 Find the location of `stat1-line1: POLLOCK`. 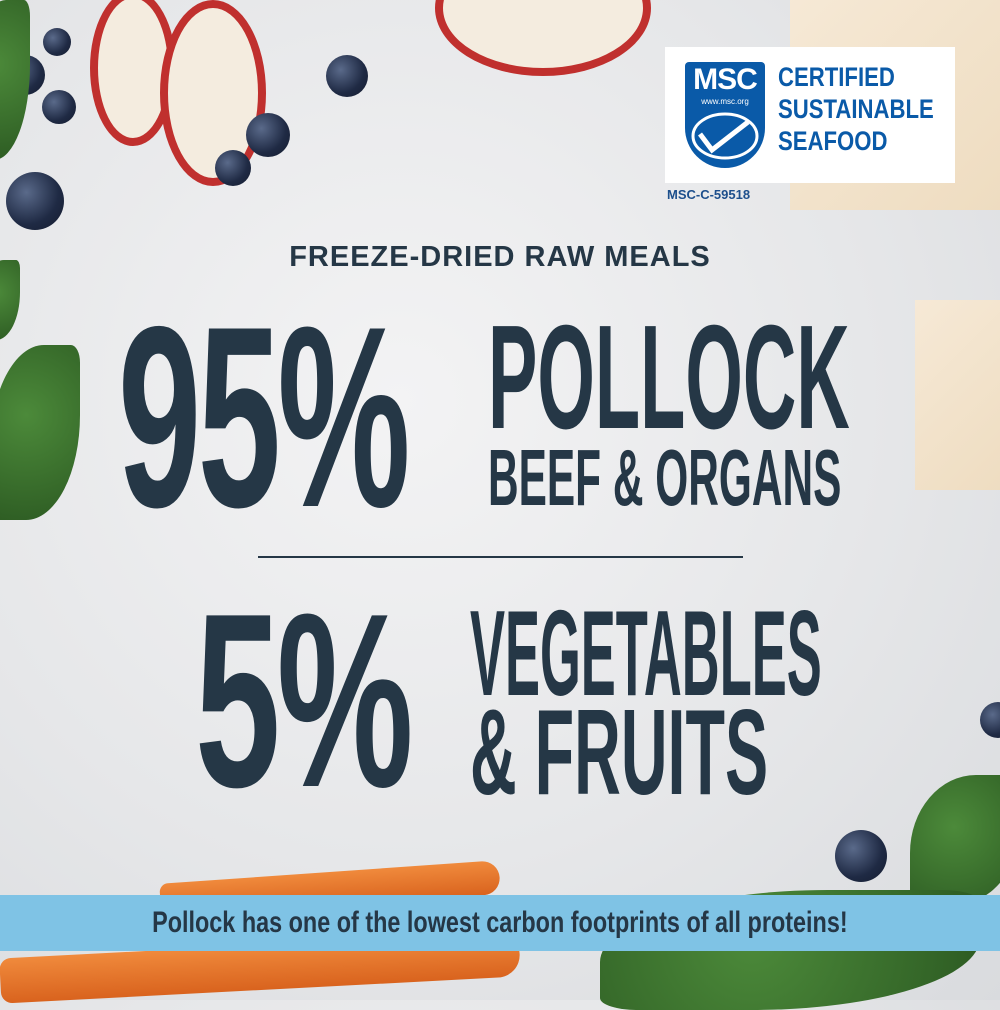

stat1-line1: POLLOCK is located at coordinates (669, 377).